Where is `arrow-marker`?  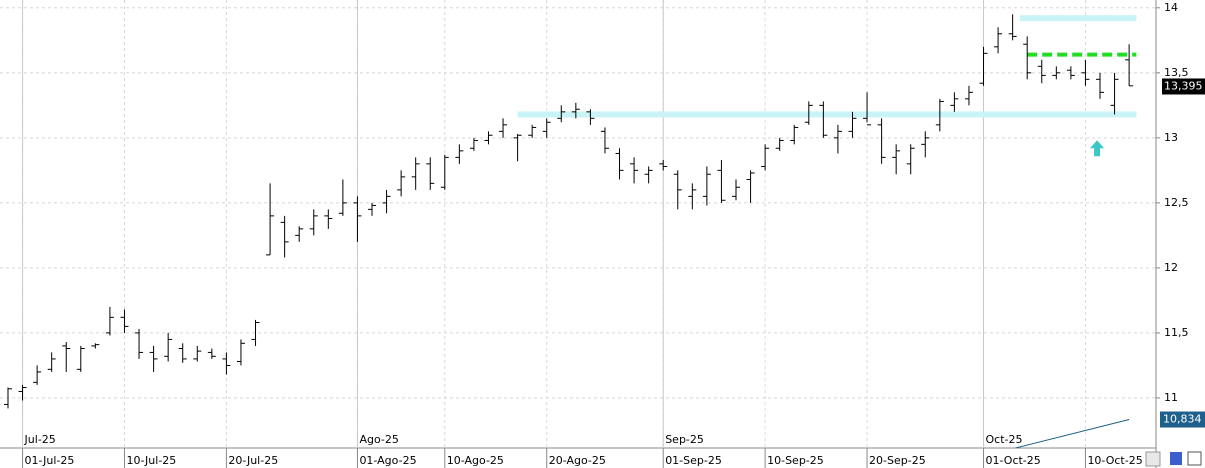 arrow-marker is located at coordinates (1097, 148).